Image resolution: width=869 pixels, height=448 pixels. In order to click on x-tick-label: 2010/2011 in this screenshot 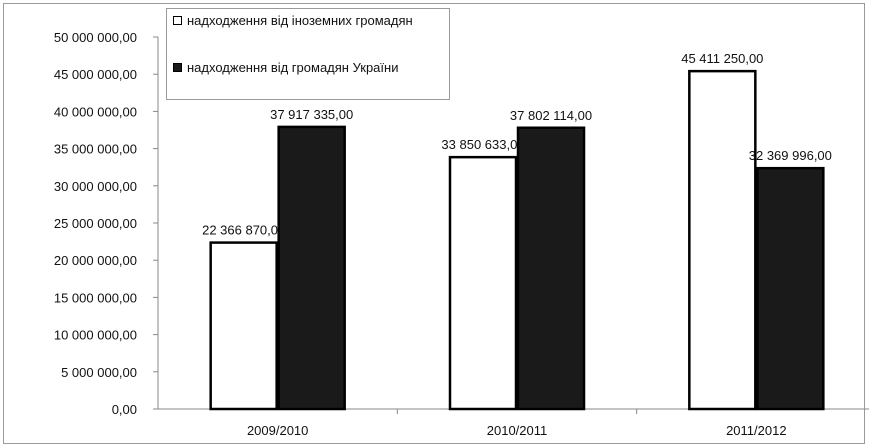, I will do `click(517, 430)`.